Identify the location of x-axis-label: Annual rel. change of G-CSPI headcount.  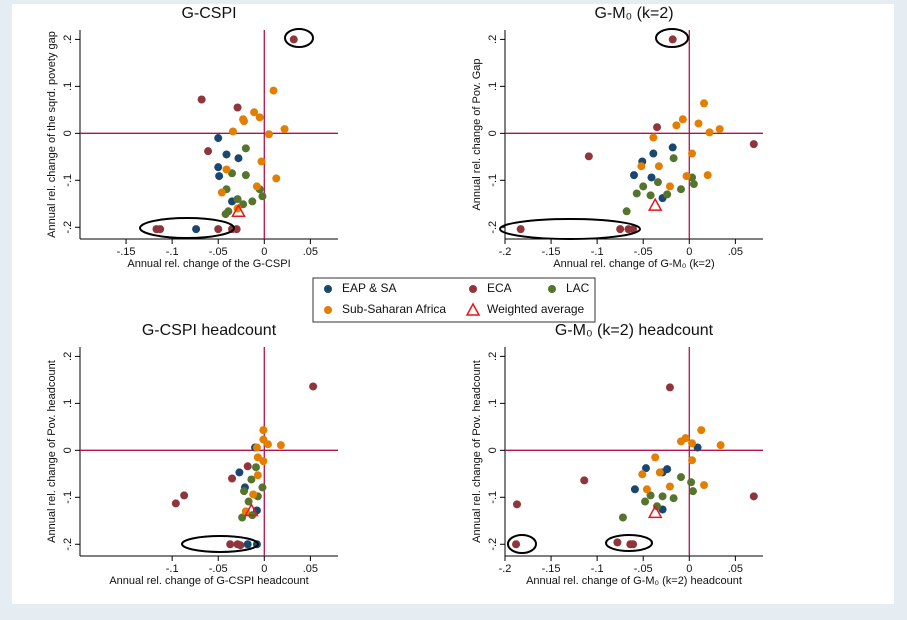
(208, 581).